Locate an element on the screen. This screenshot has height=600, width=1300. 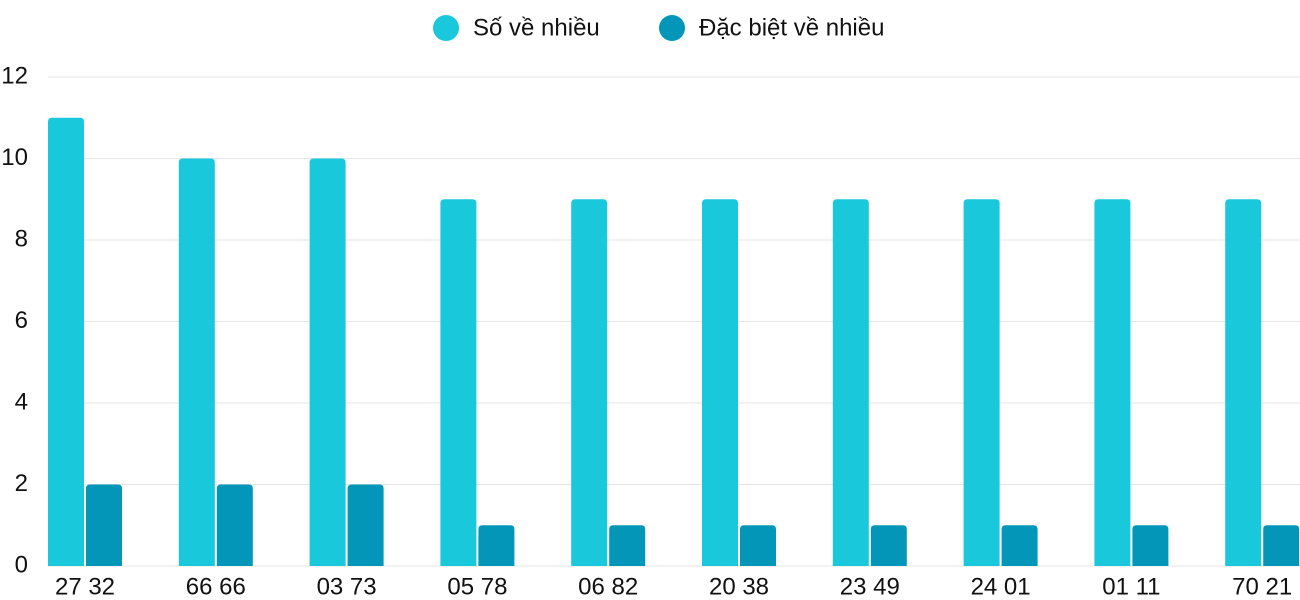
x-tick-label: 24 01 is located at coordinates (1001, 586).